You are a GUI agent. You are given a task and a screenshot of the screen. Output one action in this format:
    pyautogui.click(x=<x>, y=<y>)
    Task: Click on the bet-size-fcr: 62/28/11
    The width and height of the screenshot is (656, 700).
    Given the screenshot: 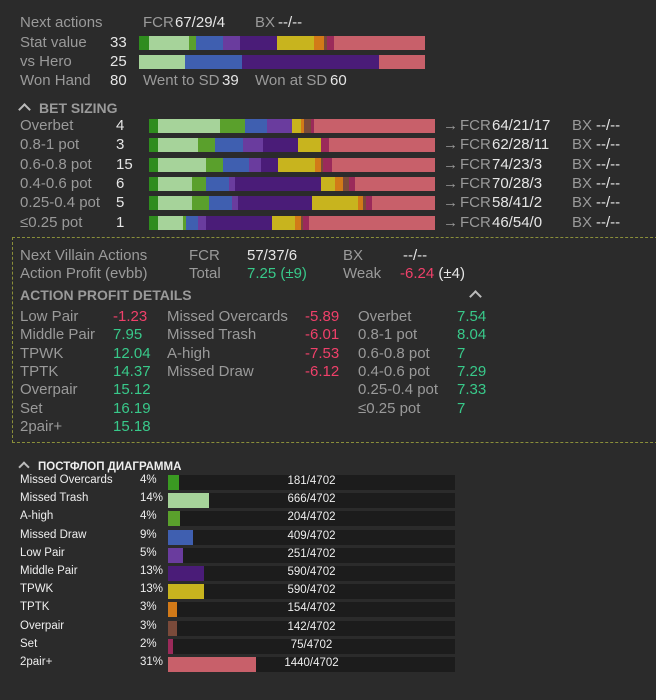 What is the action you would take?
    pyautogui.click(x=521, y=145)
    